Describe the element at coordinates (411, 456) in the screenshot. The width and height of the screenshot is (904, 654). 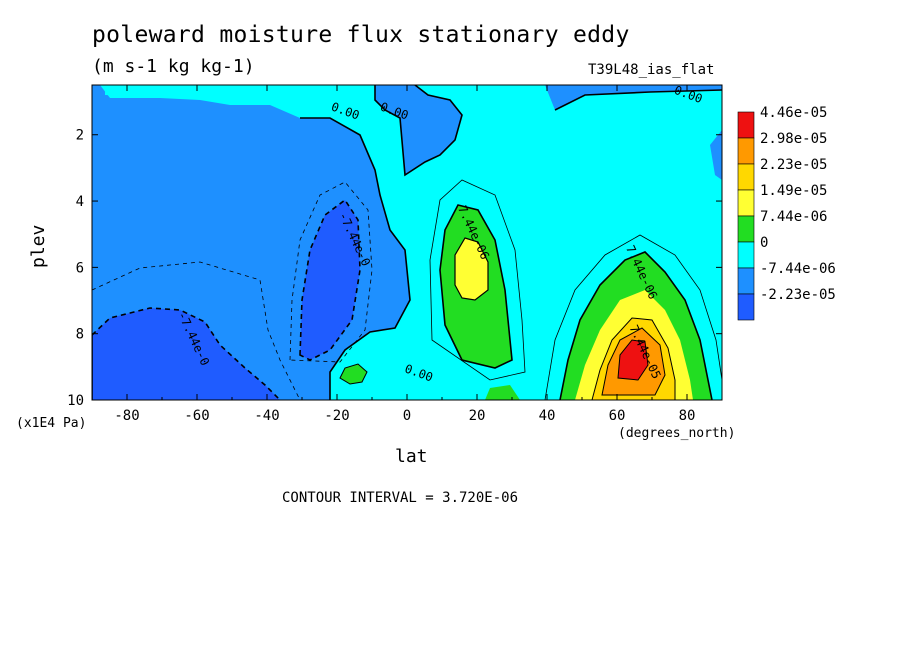
I see `x-axis-label: lat` at that location.